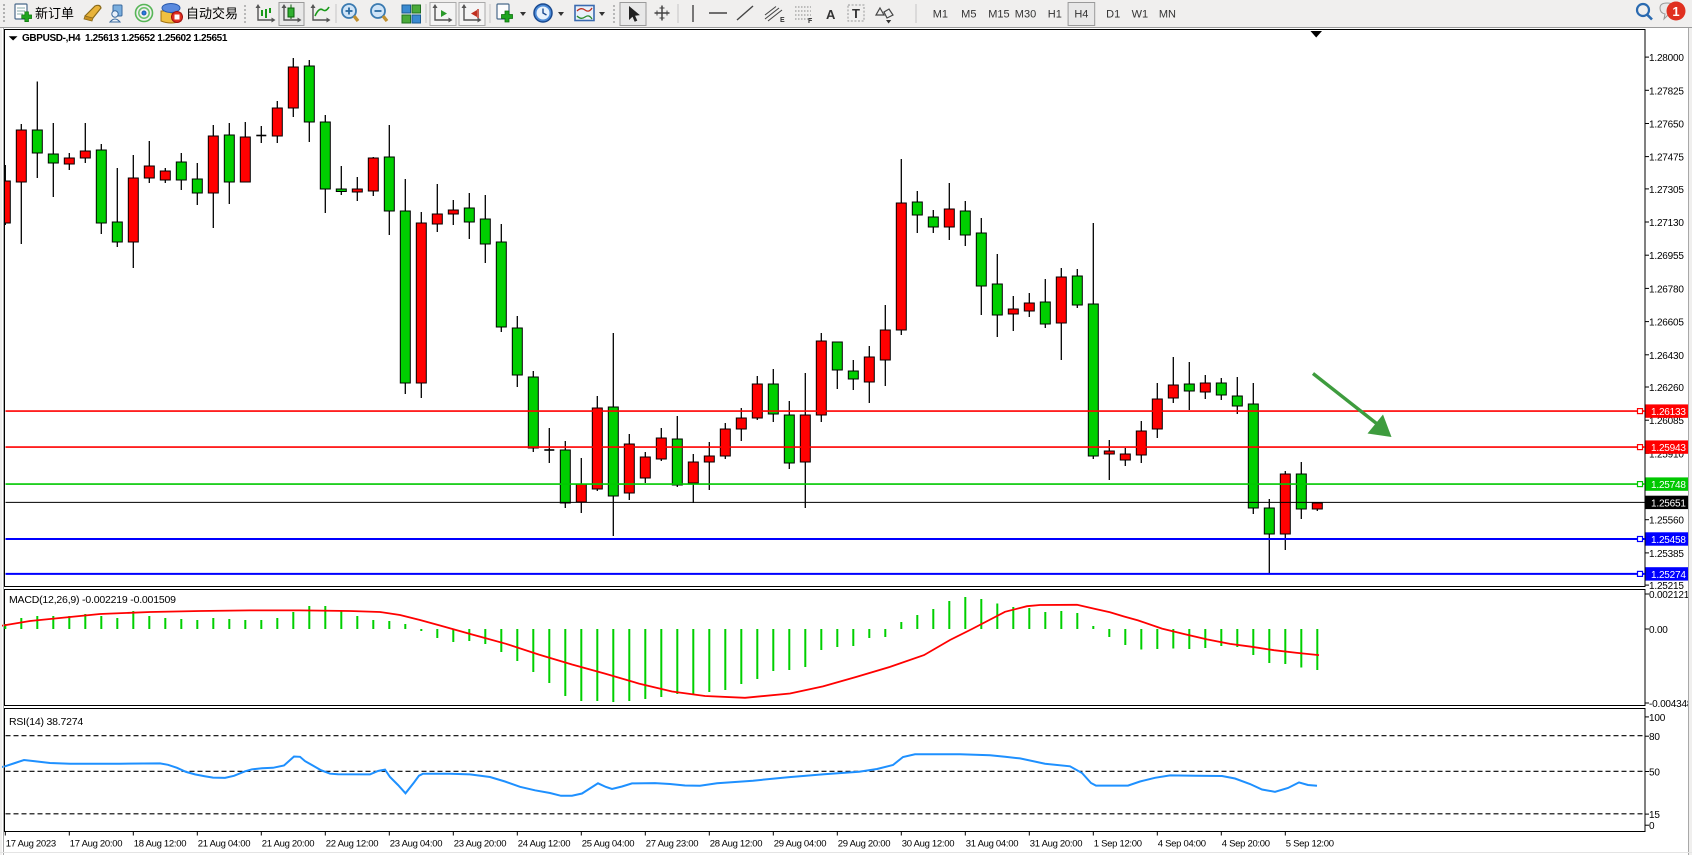 The width and height of the screenshot is (1692, 860). I want to click on svg-text: 29 Aug 20:00, so click(864, 844).